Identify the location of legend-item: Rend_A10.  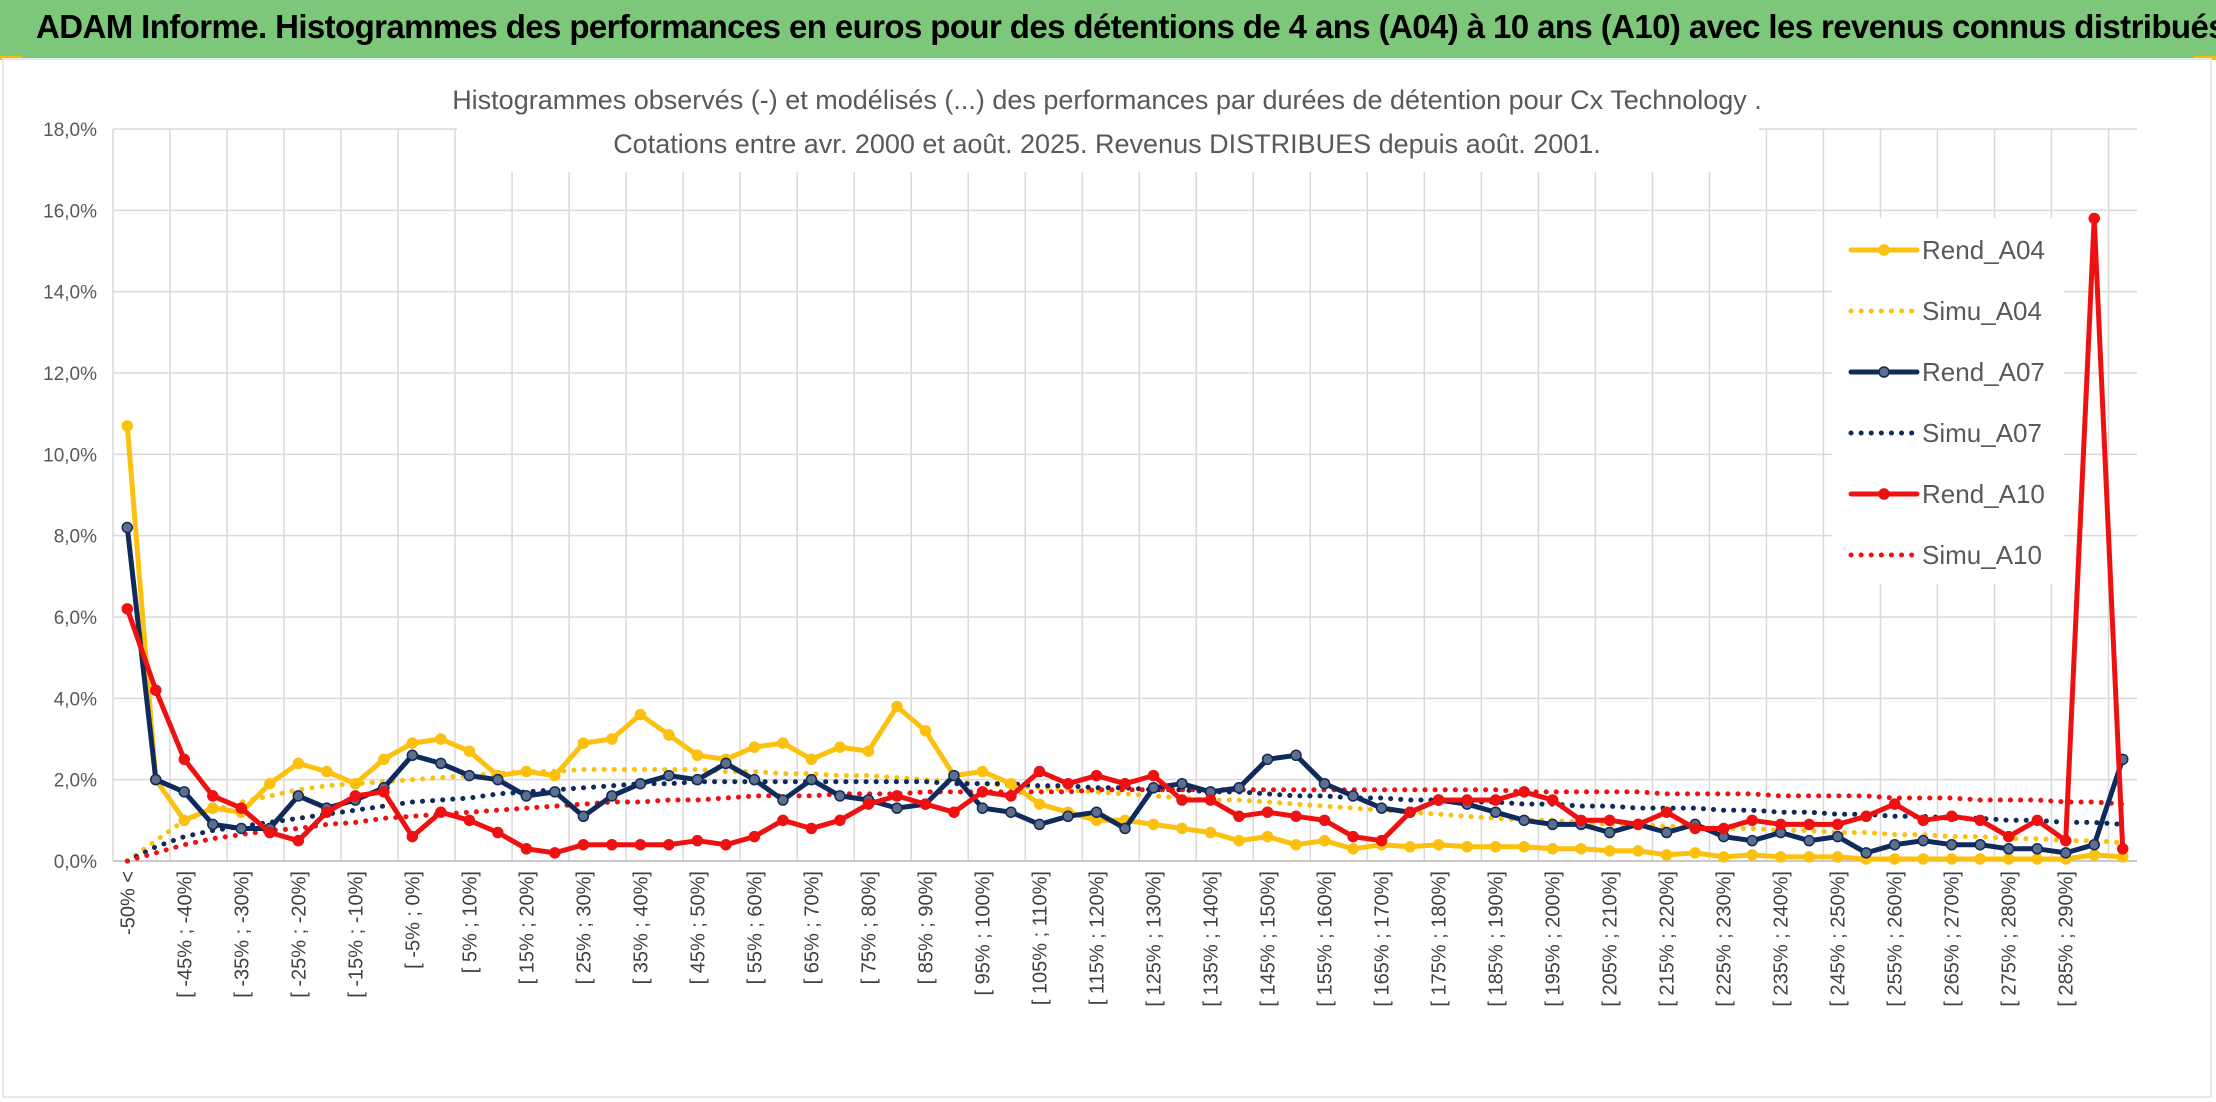
(1946, 494).